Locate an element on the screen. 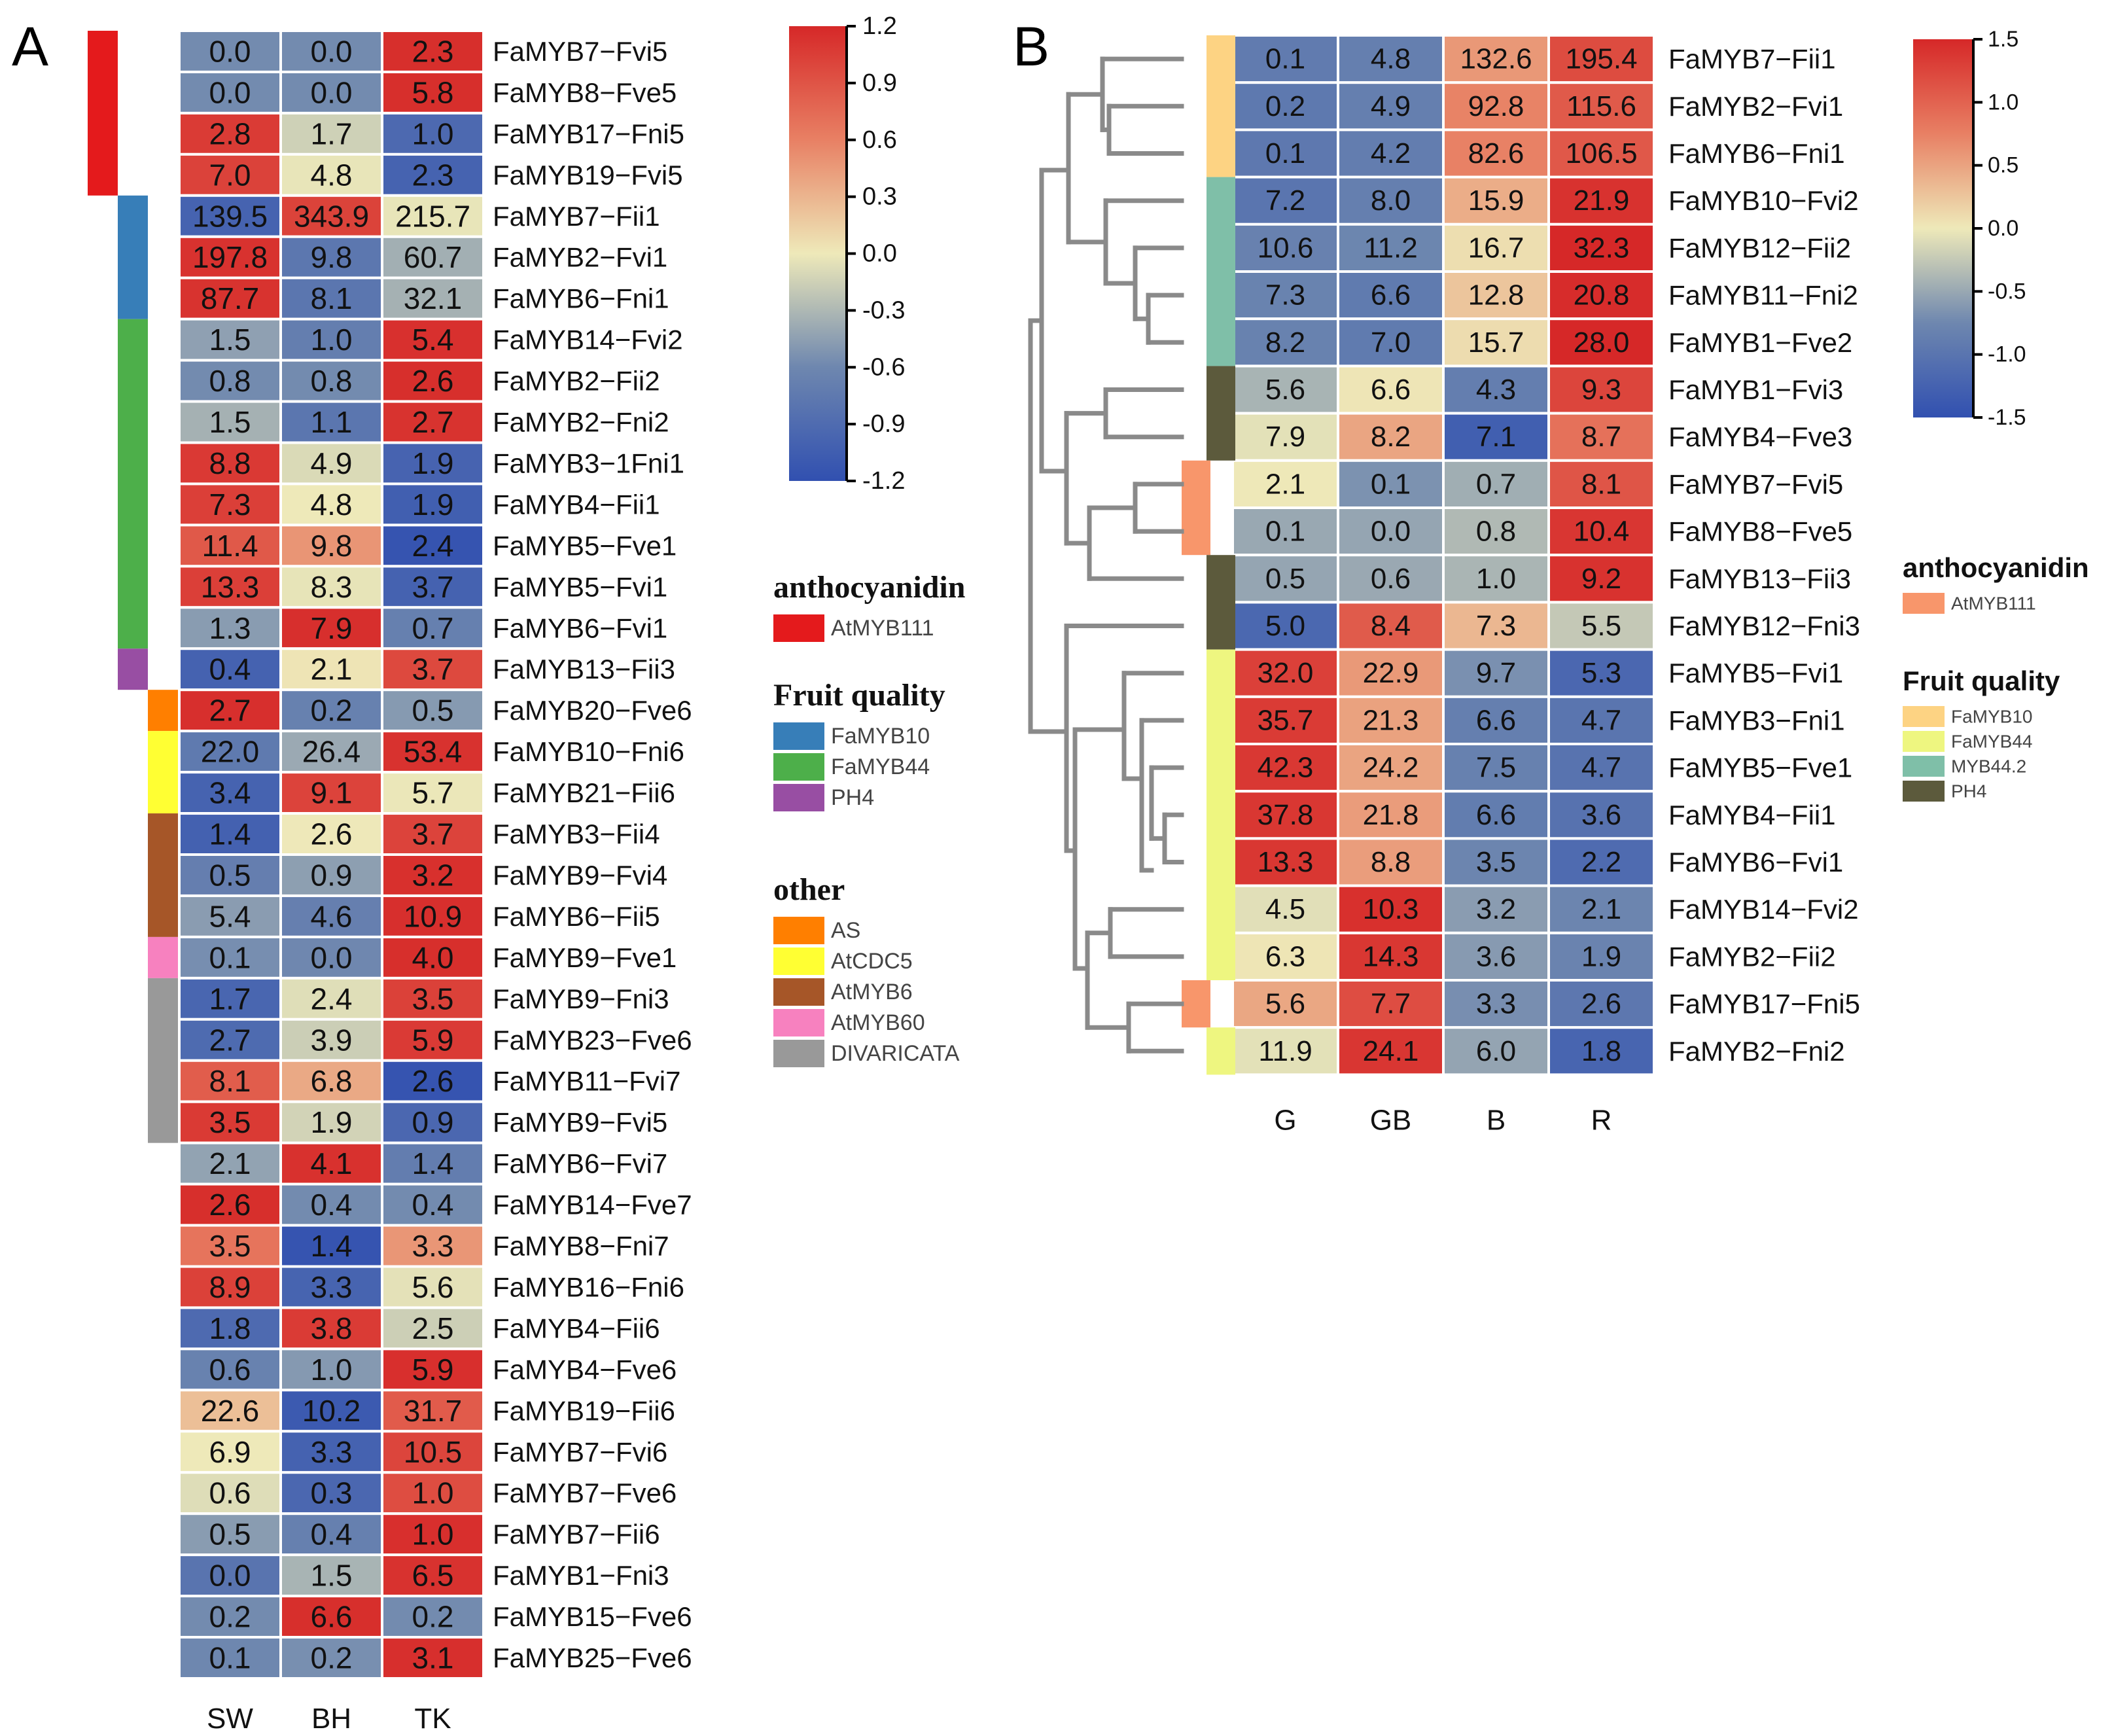  cell-value-label: 13.3 is located at coordinates (1286, 862).